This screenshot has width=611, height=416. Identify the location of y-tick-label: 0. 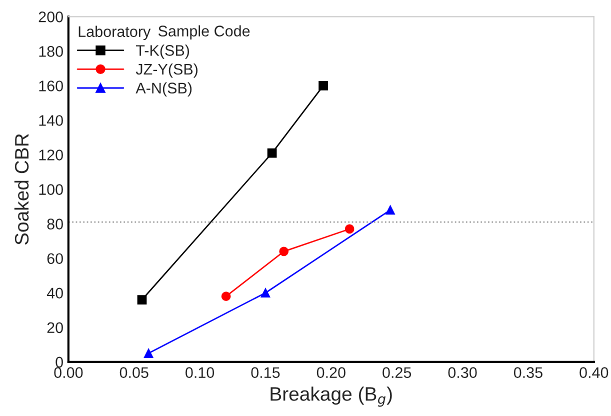
(59, 362).